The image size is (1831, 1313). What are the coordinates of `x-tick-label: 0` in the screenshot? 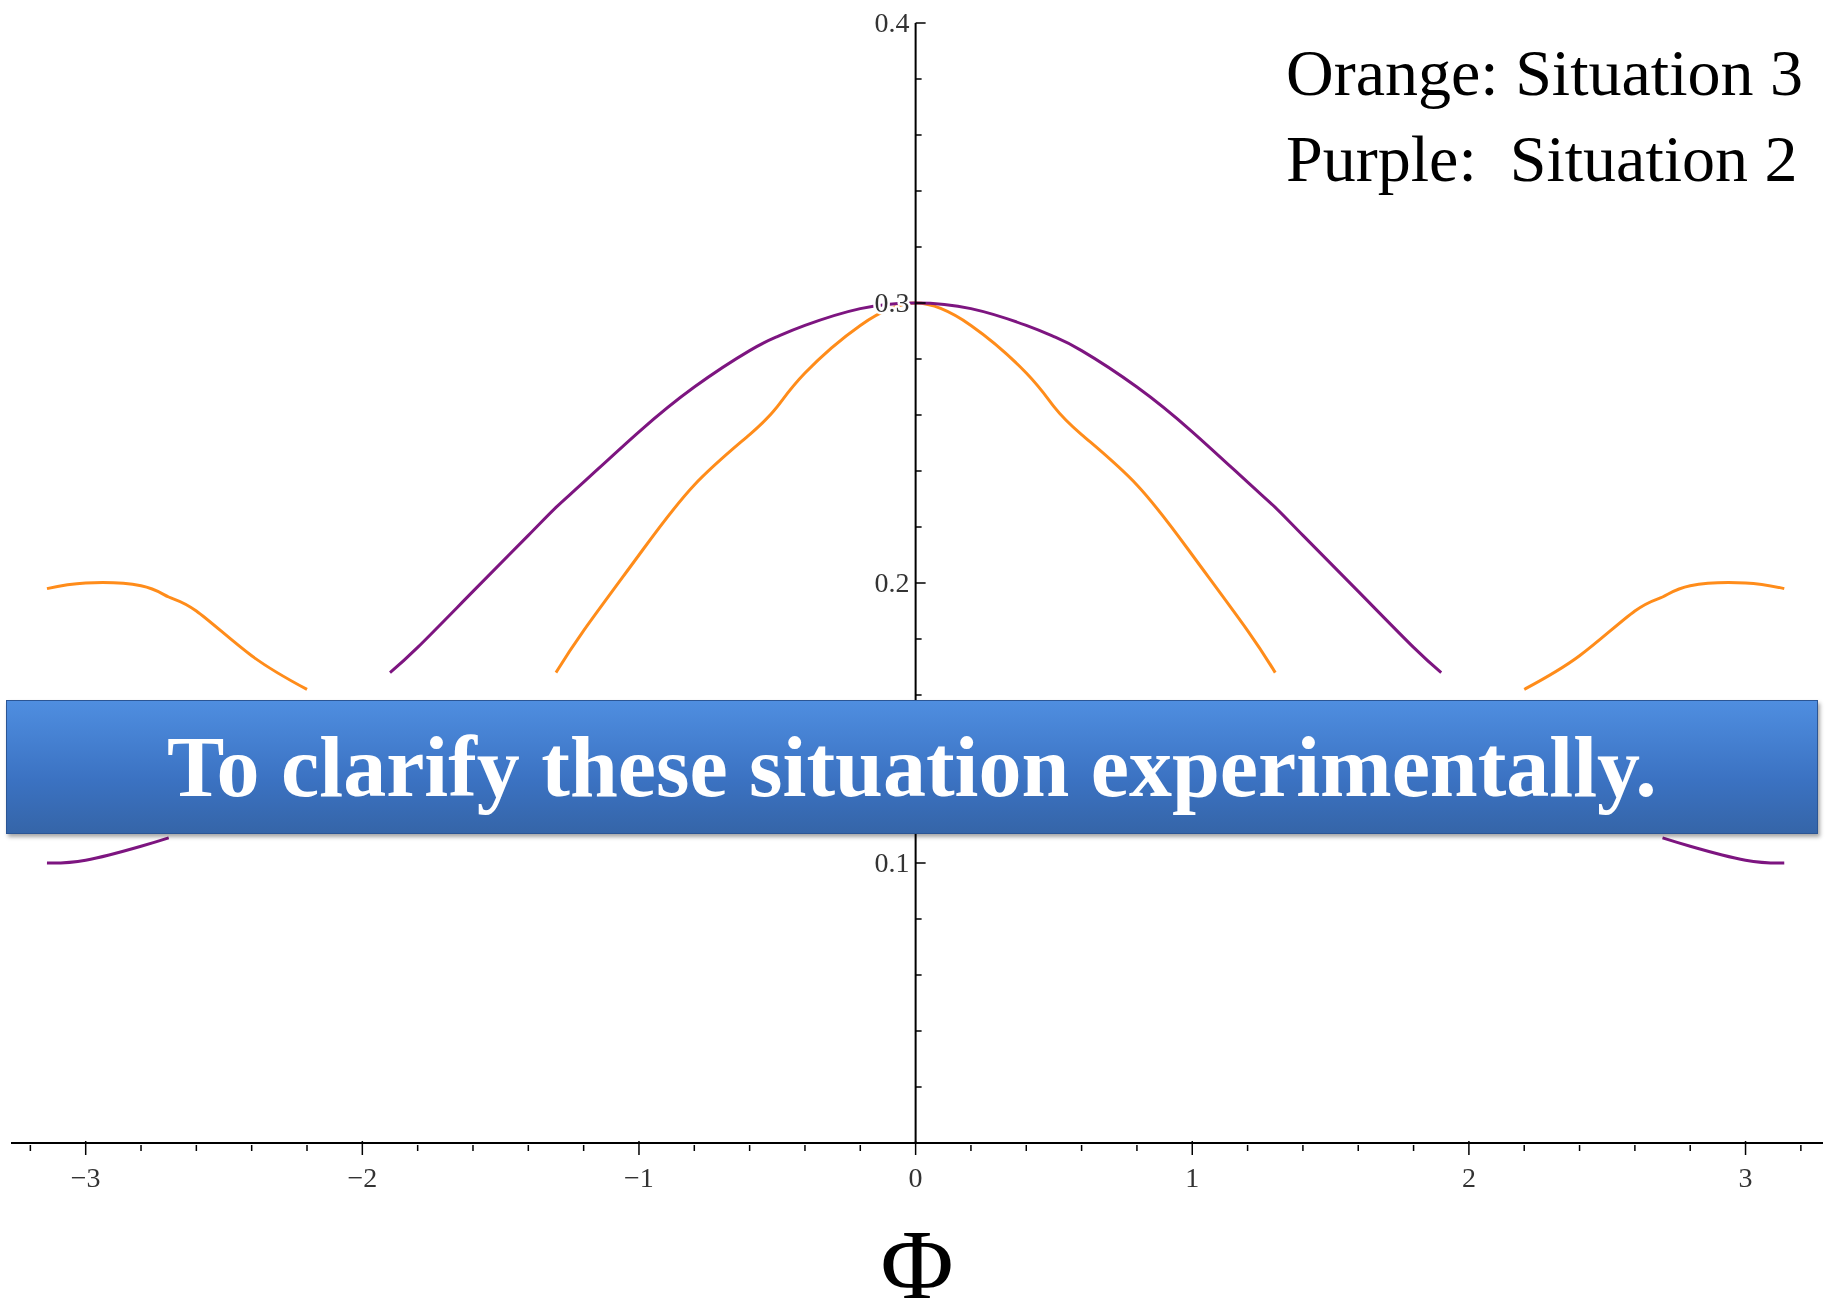 It's located at (915, 1177).